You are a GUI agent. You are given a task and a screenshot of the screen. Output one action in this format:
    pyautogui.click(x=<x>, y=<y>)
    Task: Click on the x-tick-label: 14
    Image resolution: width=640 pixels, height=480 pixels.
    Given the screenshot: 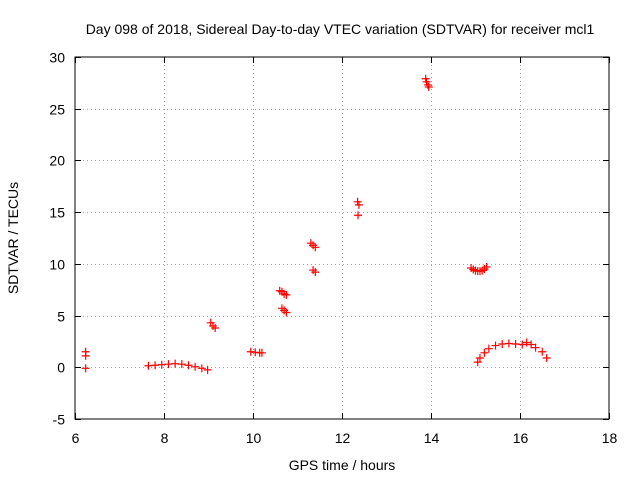 What is the action you would take?
    pyautogui.click(x=432, y=438)
    